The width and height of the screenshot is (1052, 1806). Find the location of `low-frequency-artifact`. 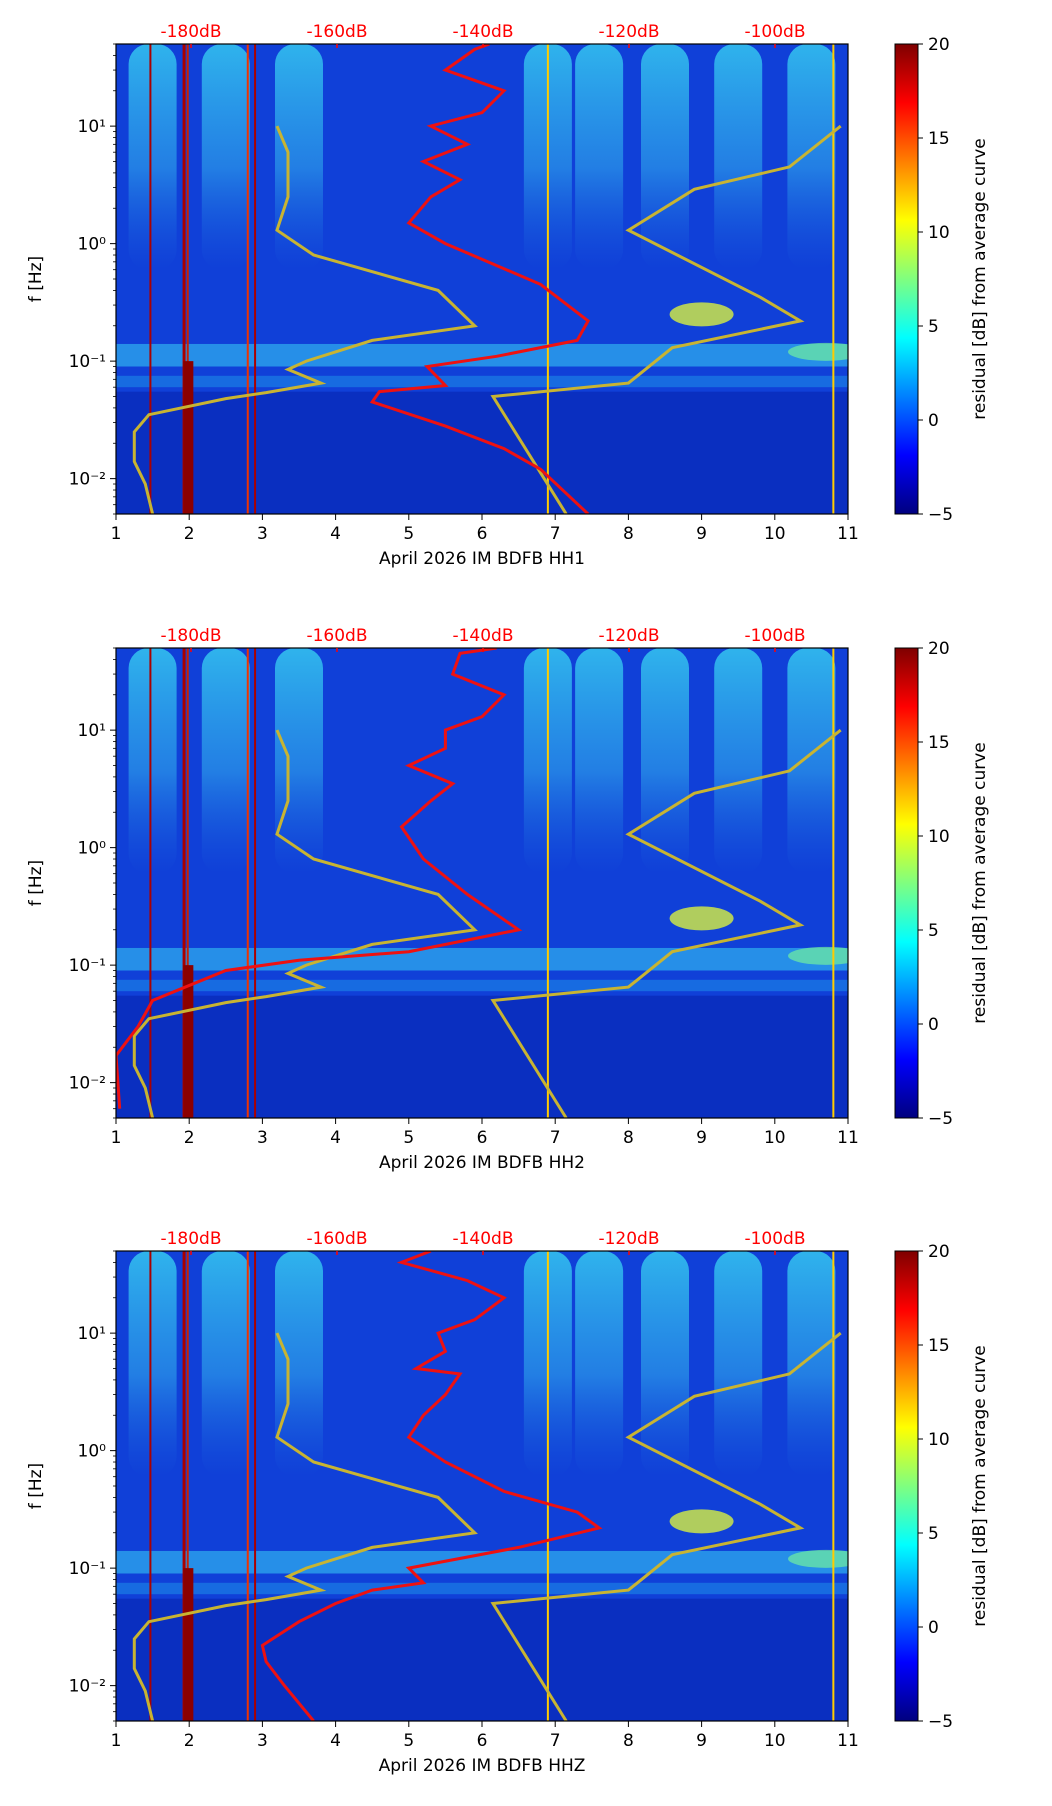

low-frequency-artifact is located at coordinates (188, 1041).